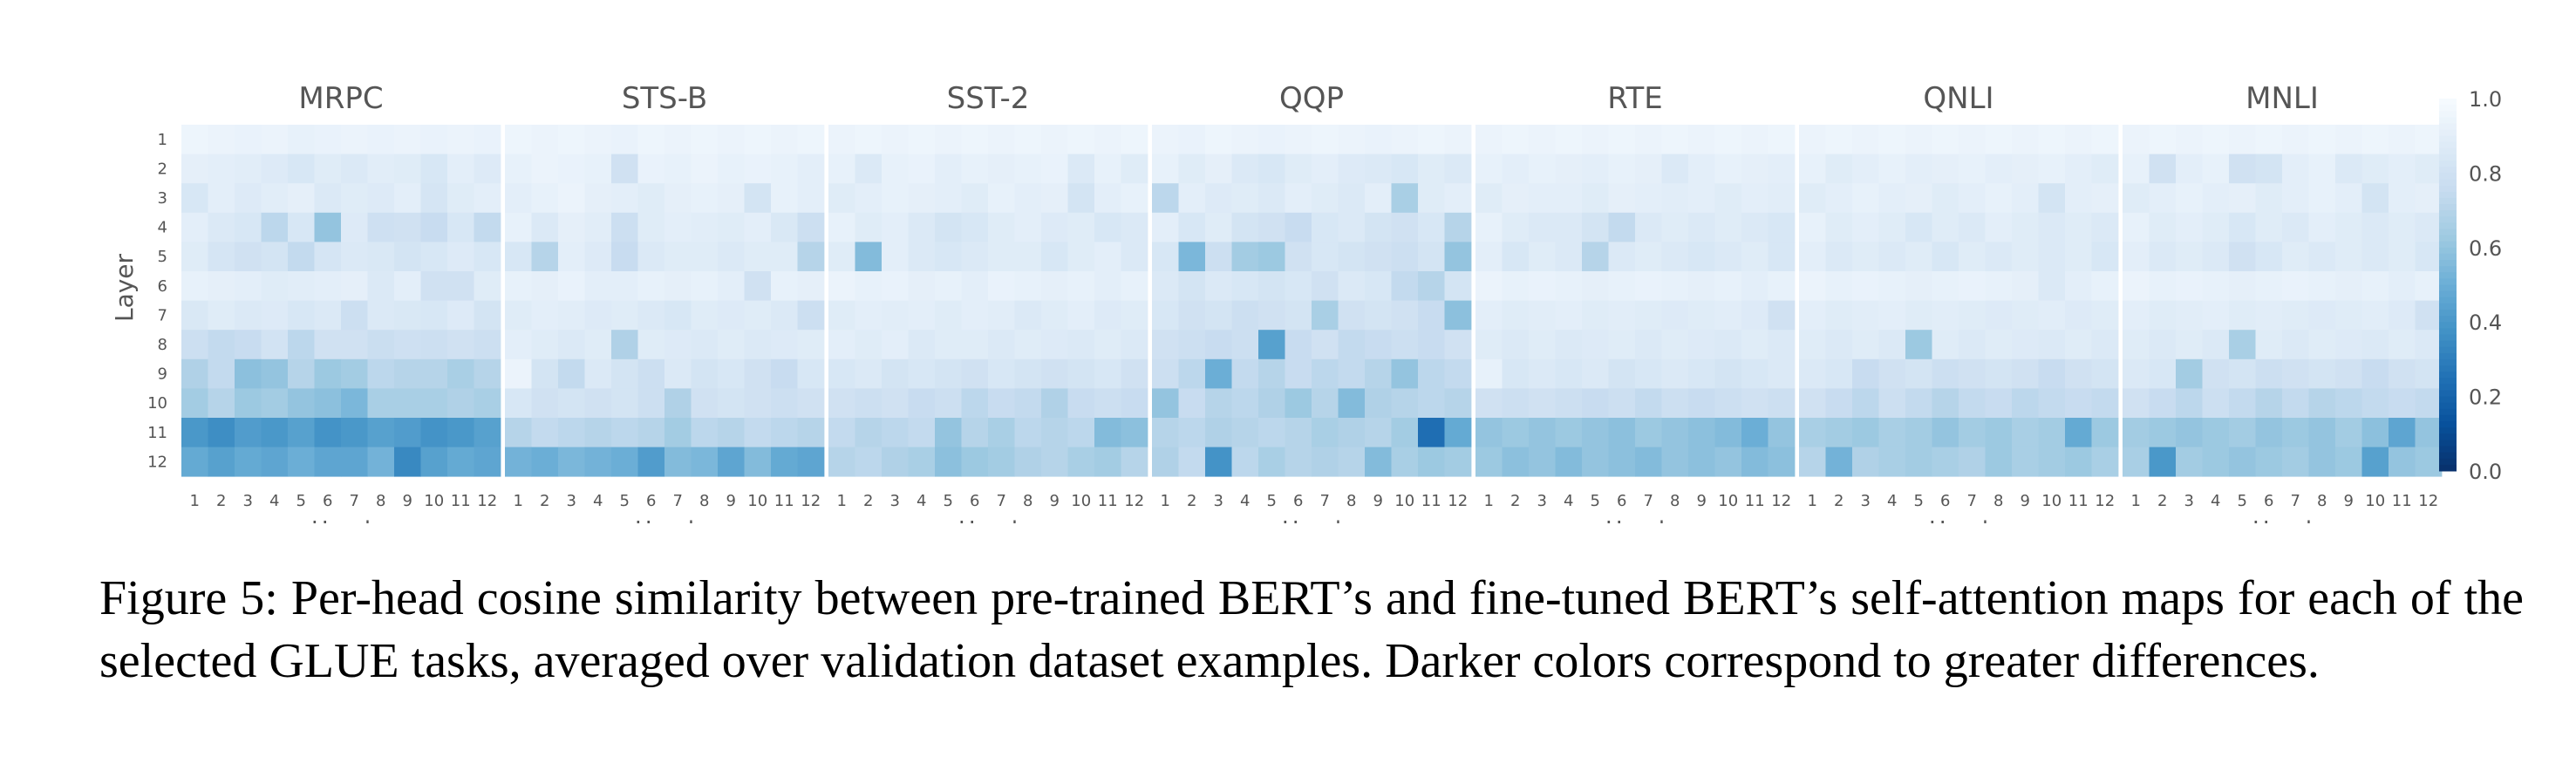 Image resolution: width=2576 pixels, height=771 pixels. What do you see at coordinates (2486, 472) in the screenshot?
I see `colorbar-tick-label: 0.0` at bounding box center [2486, 472].